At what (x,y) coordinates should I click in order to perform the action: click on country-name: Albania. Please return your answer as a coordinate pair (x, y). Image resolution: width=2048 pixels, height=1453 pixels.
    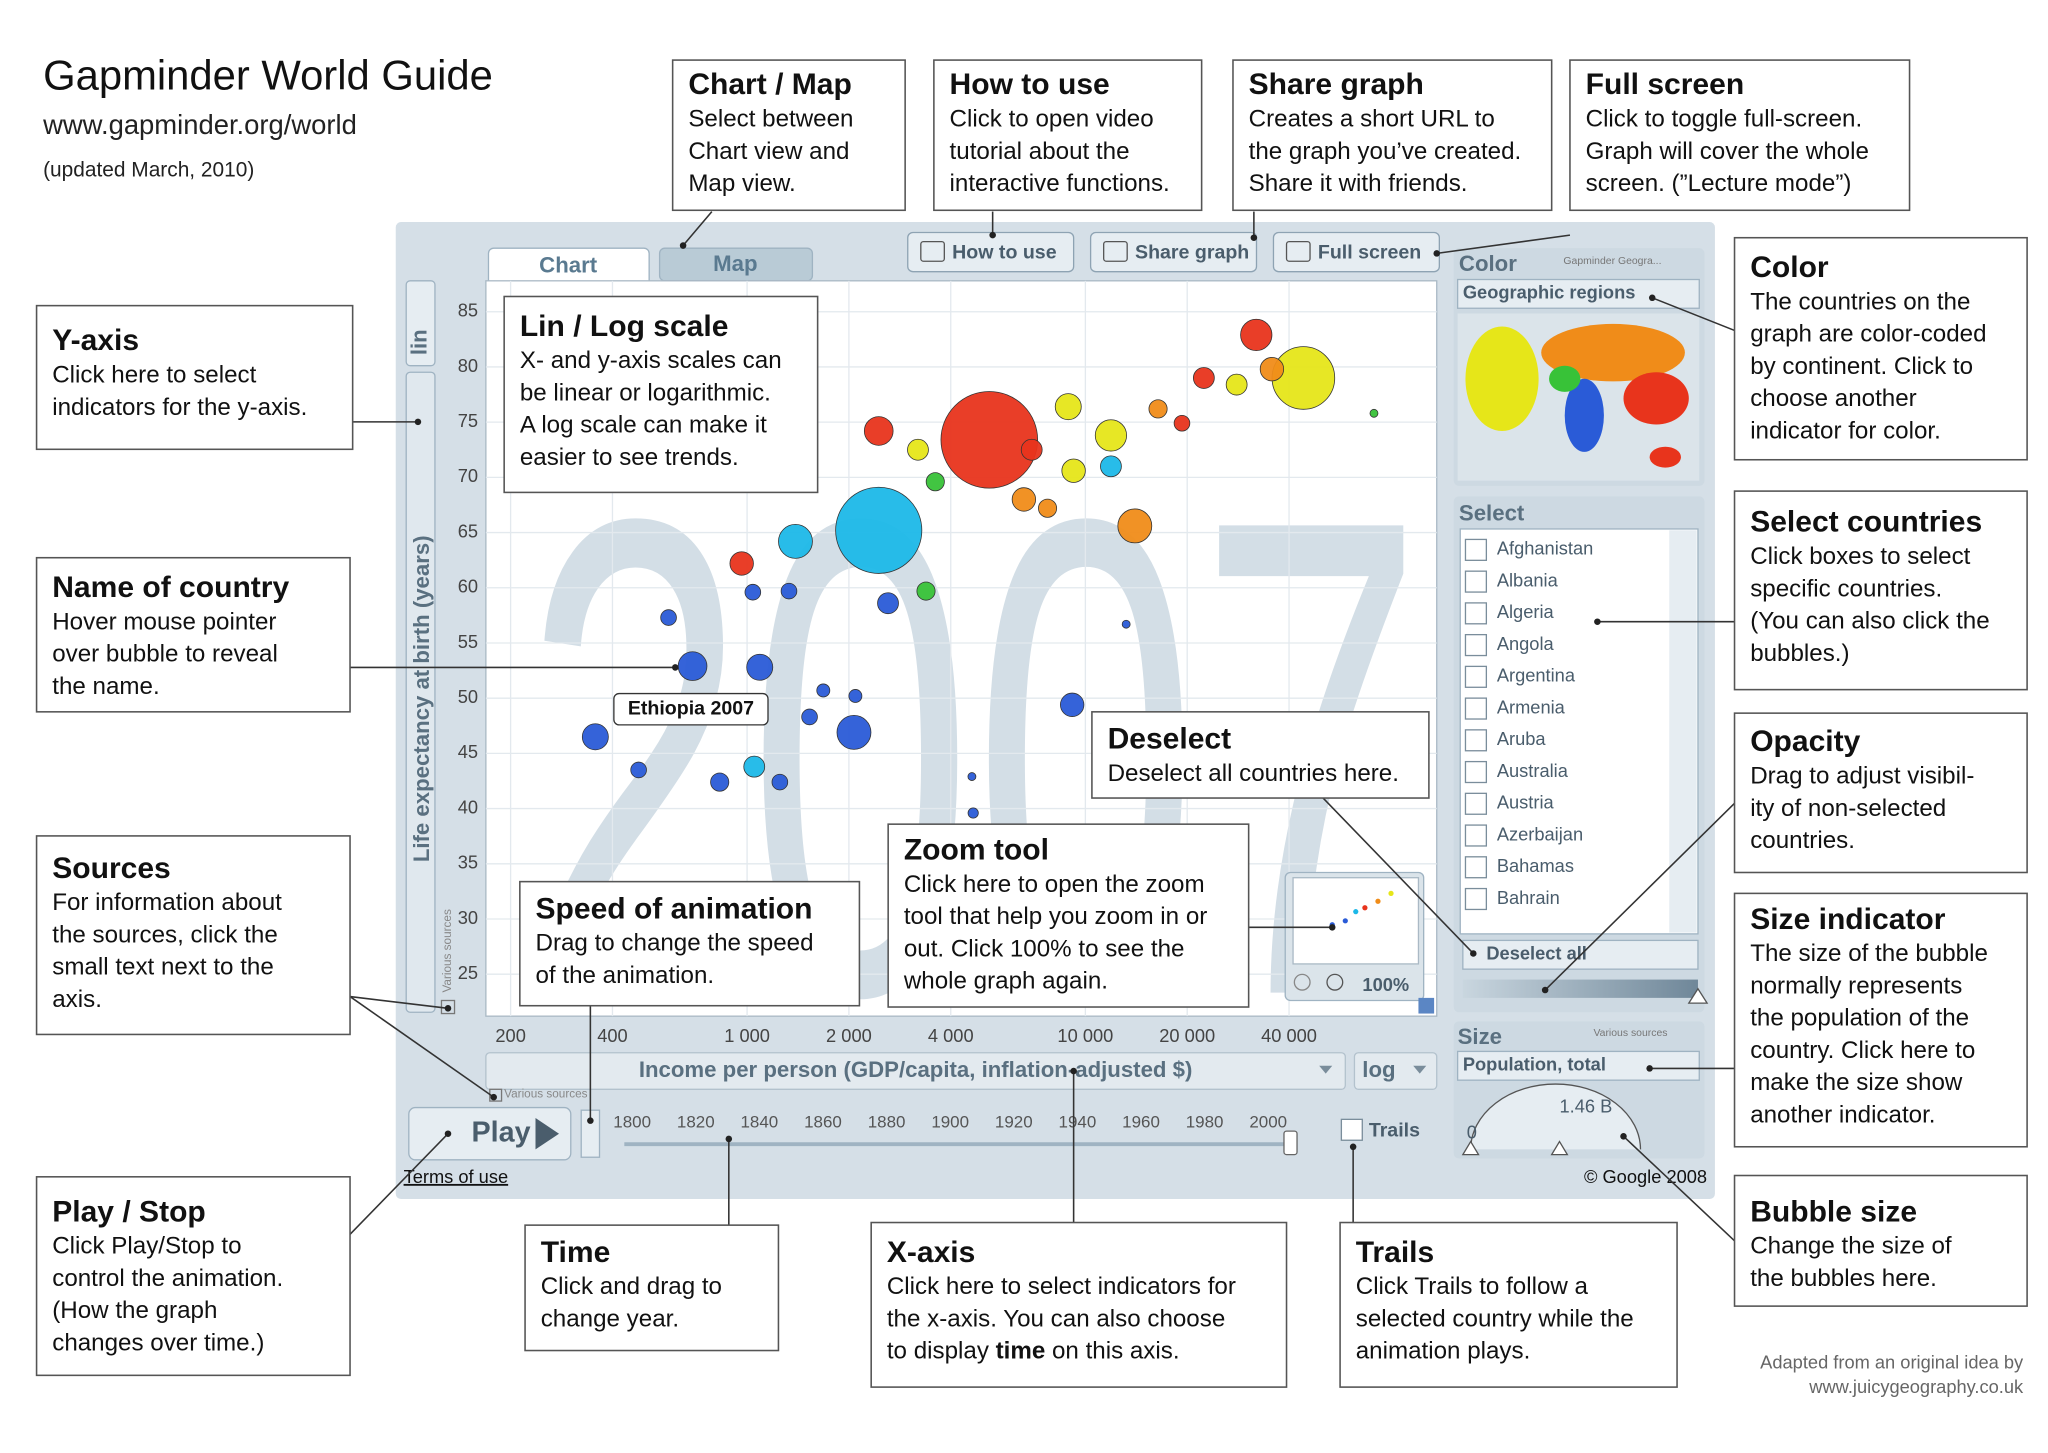
    Looking at the image, I should click on (1528, 579).